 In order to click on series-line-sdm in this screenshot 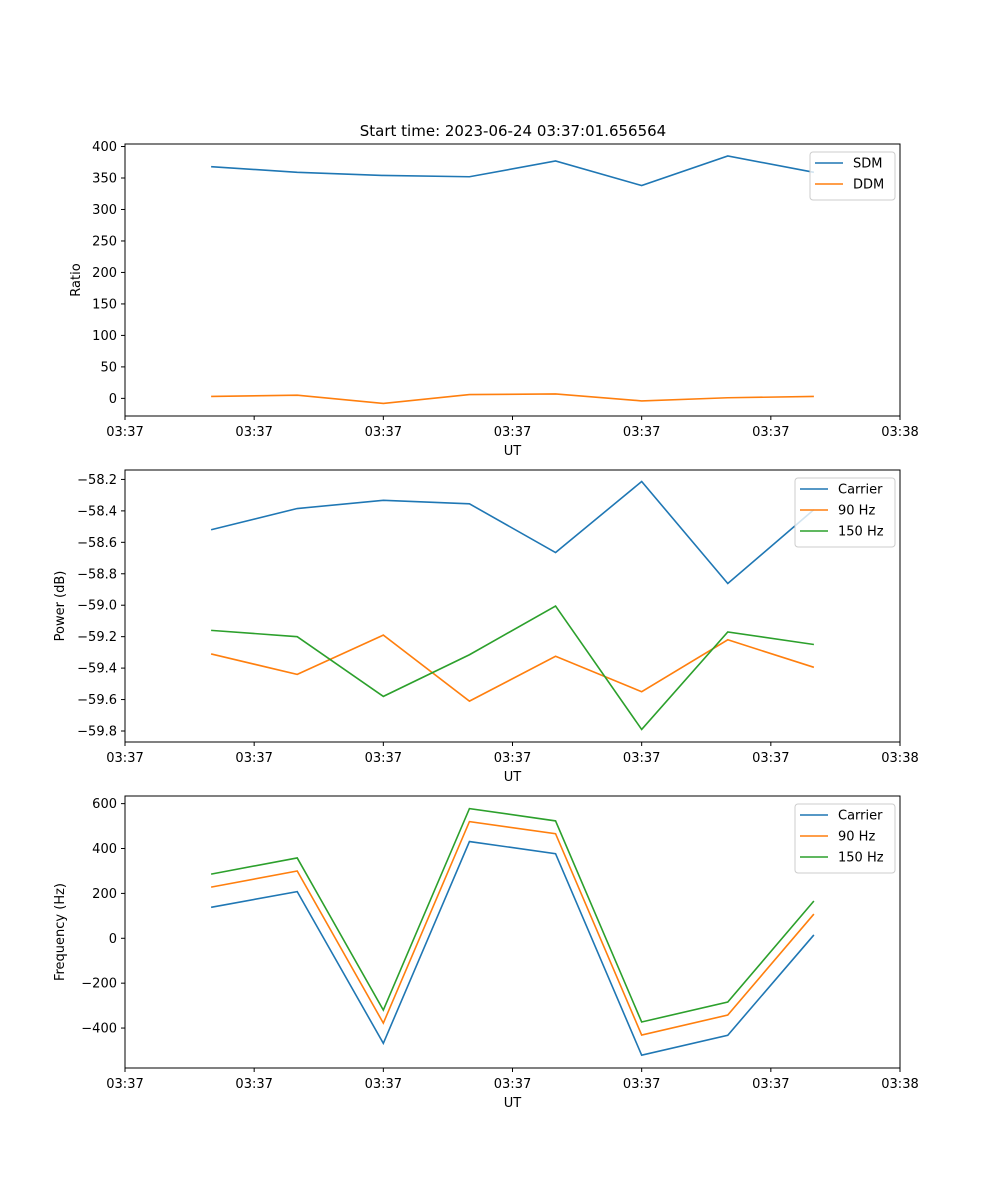, I will do `click(513, 171)`.